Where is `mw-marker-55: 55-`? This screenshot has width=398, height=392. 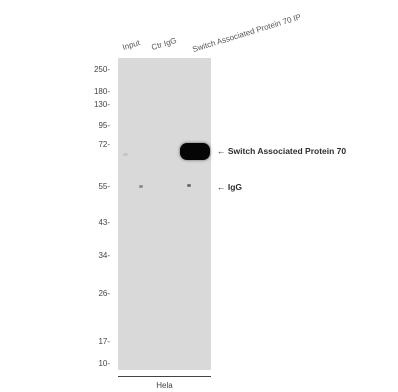 mw-marker-55: 55- is located at coordinates (104, 186).